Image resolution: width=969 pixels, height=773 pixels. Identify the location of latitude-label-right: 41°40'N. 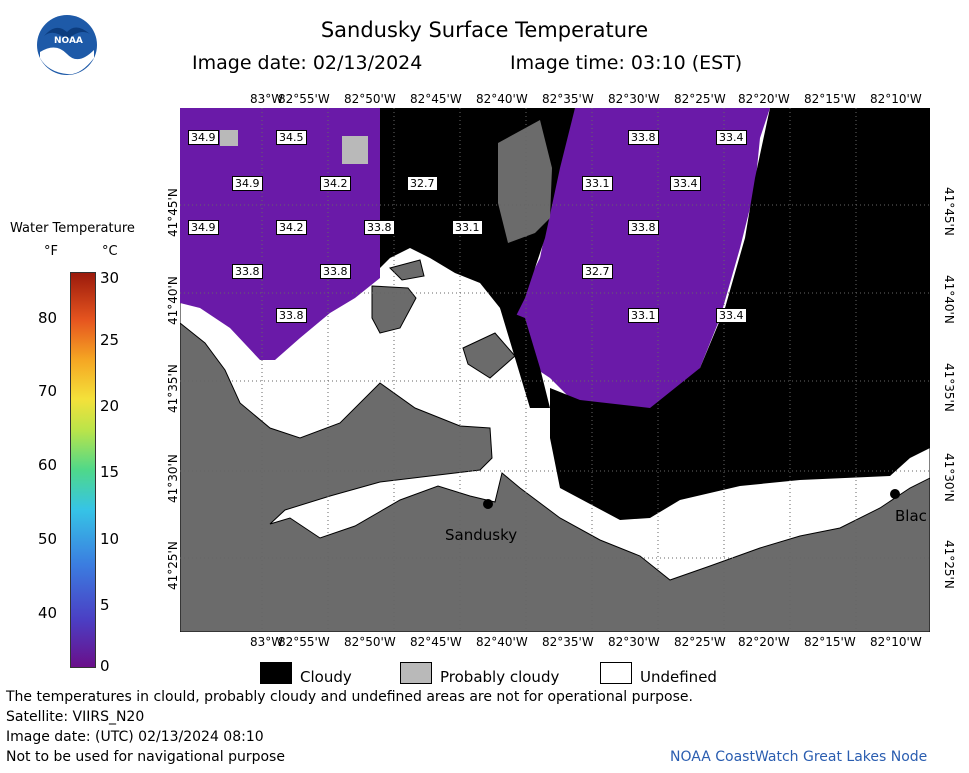
(949, 299).